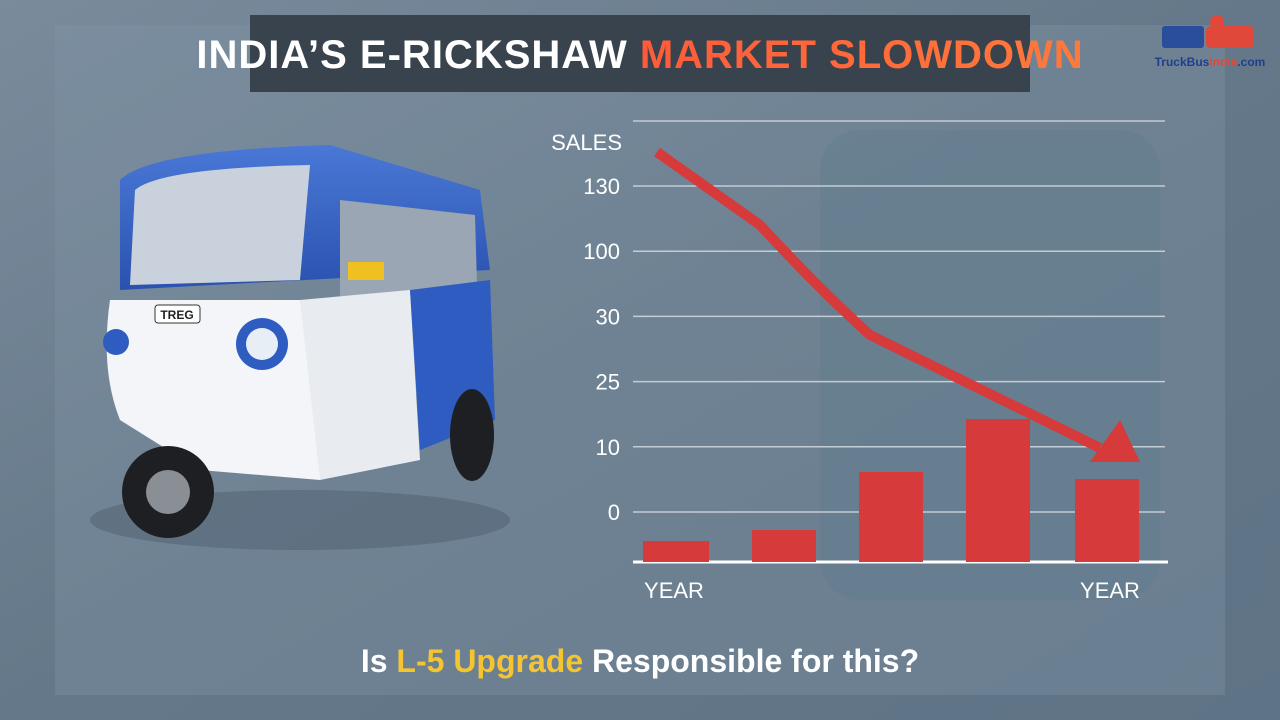  I want to click on question-prefix: Is, so click(374, 661).